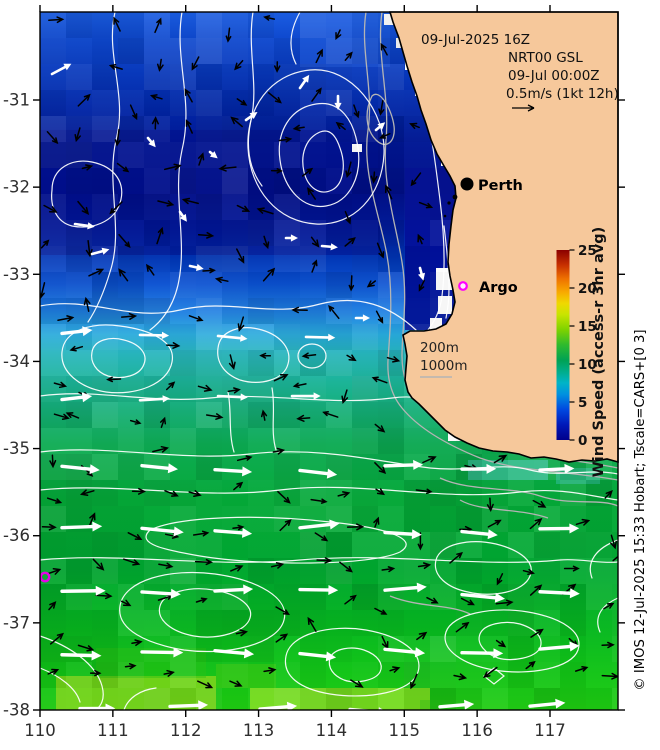 Image resolution: width=660 pixels, height=750 pixels. I want to click on y-axis-tick-label: -36, so click(16, 535).